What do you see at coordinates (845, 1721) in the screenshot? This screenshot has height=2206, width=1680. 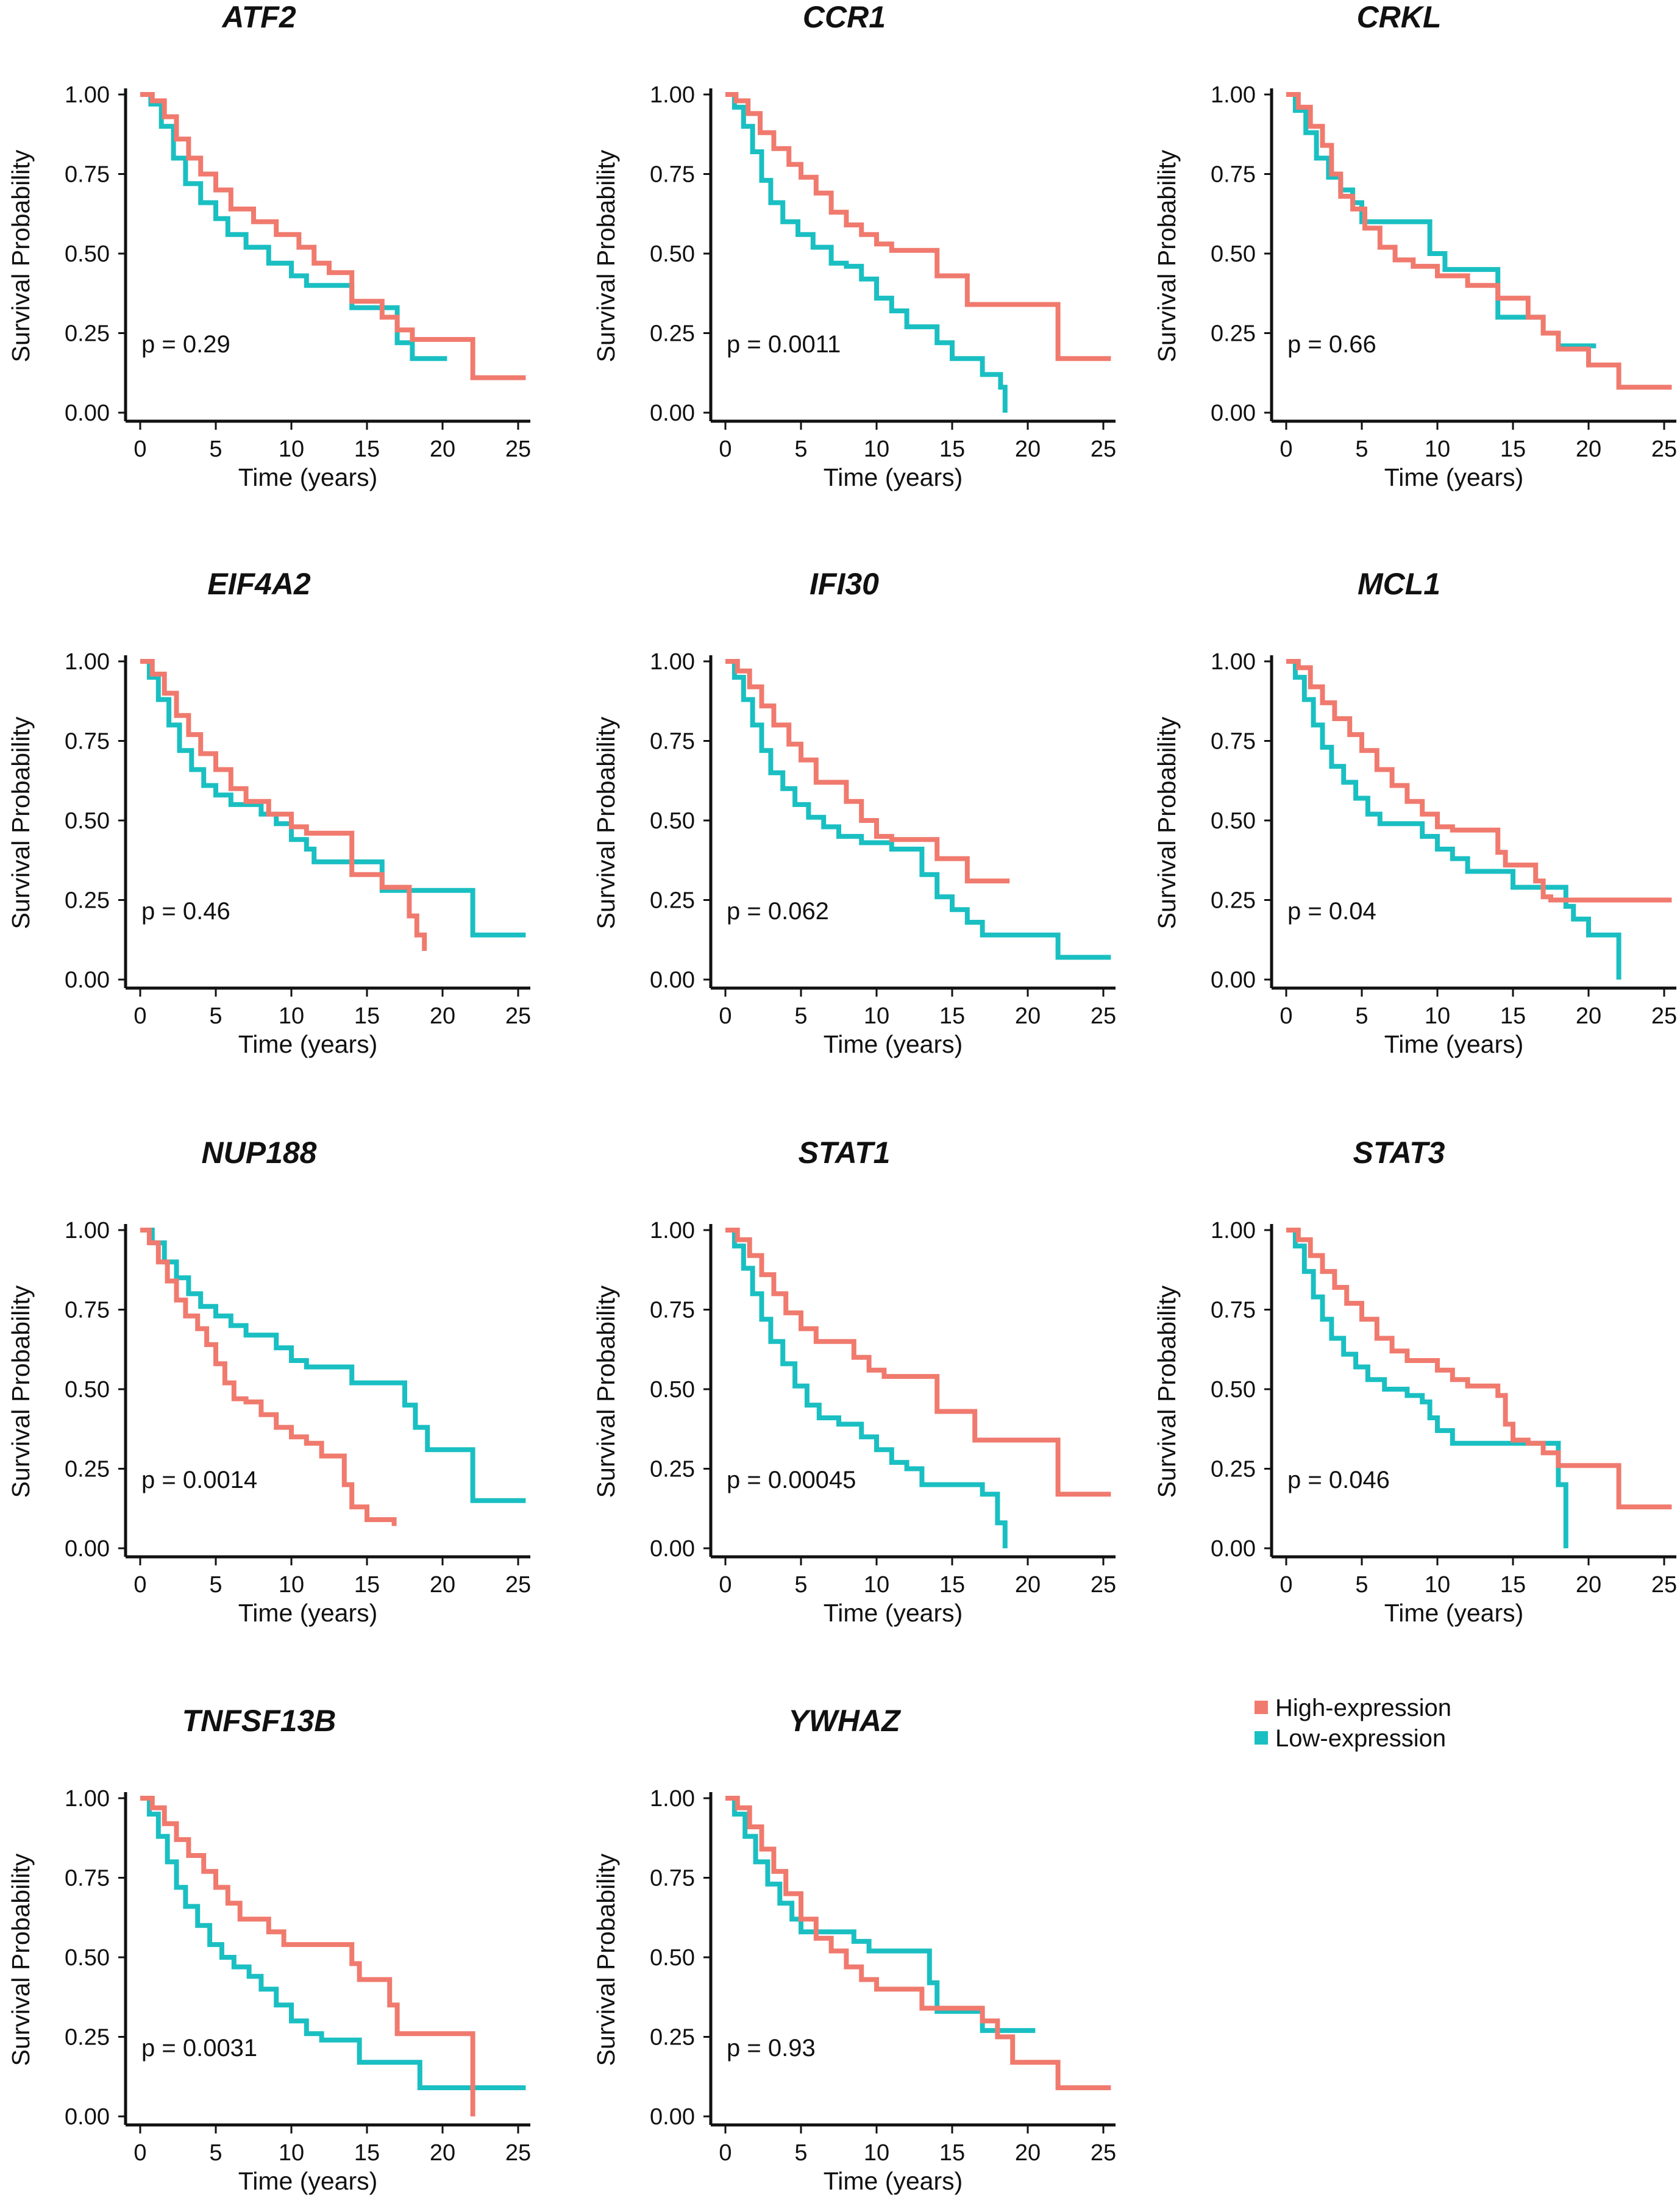 I see `panel-title: YWHAZ` at bounding box center [845, 1721].